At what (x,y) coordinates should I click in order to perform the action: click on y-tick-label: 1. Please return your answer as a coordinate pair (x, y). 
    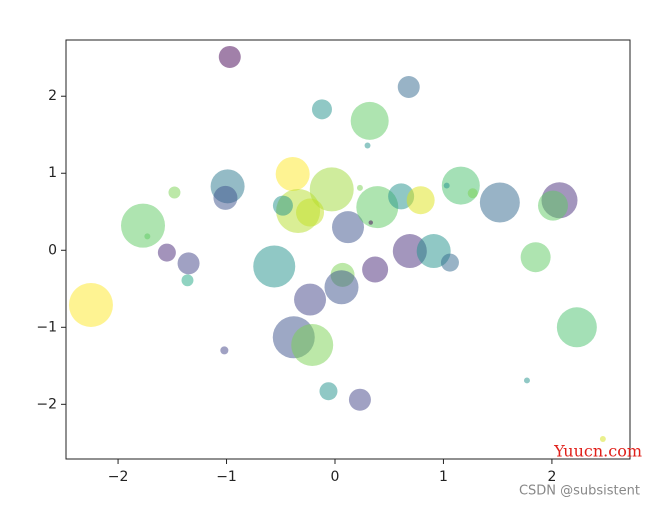
    Looking at the image, I should click on (52, 173).